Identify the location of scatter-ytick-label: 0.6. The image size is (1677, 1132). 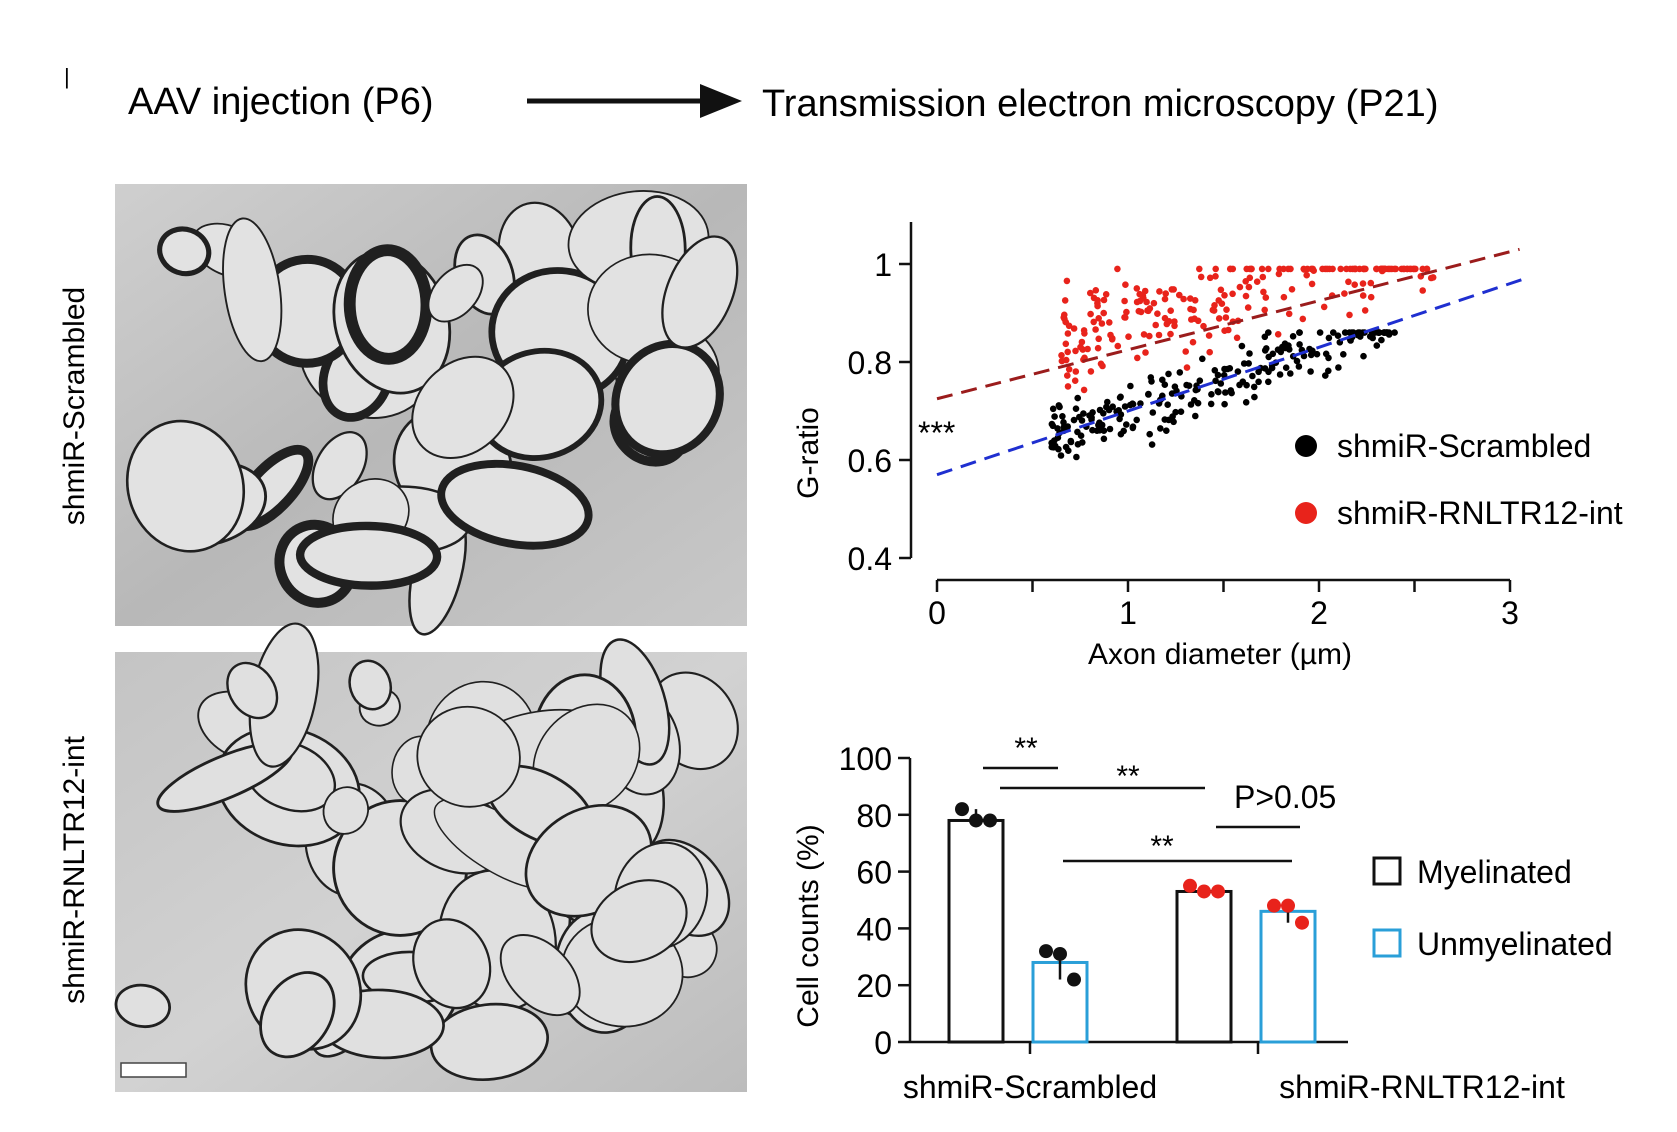
(870, 461).